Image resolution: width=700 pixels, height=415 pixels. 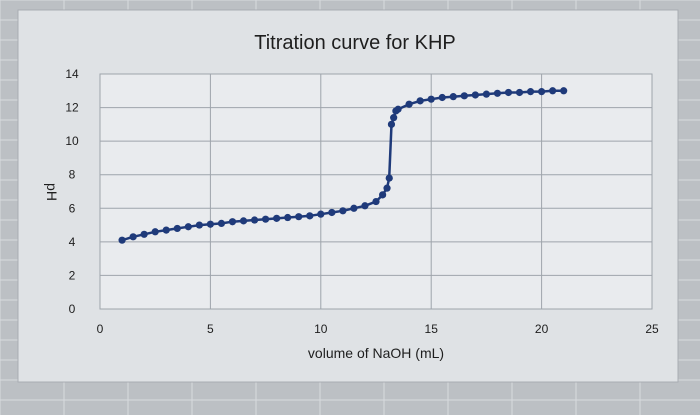 I want to click on x-tick-label: 25, so click(x=652, y=329).